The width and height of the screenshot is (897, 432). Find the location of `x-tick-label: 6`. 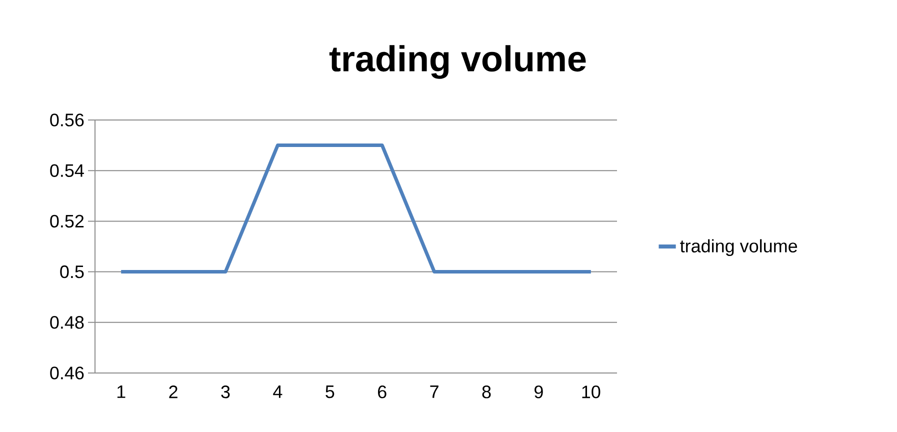

x-tick-label: 6 is located at coordinates (382, 392).